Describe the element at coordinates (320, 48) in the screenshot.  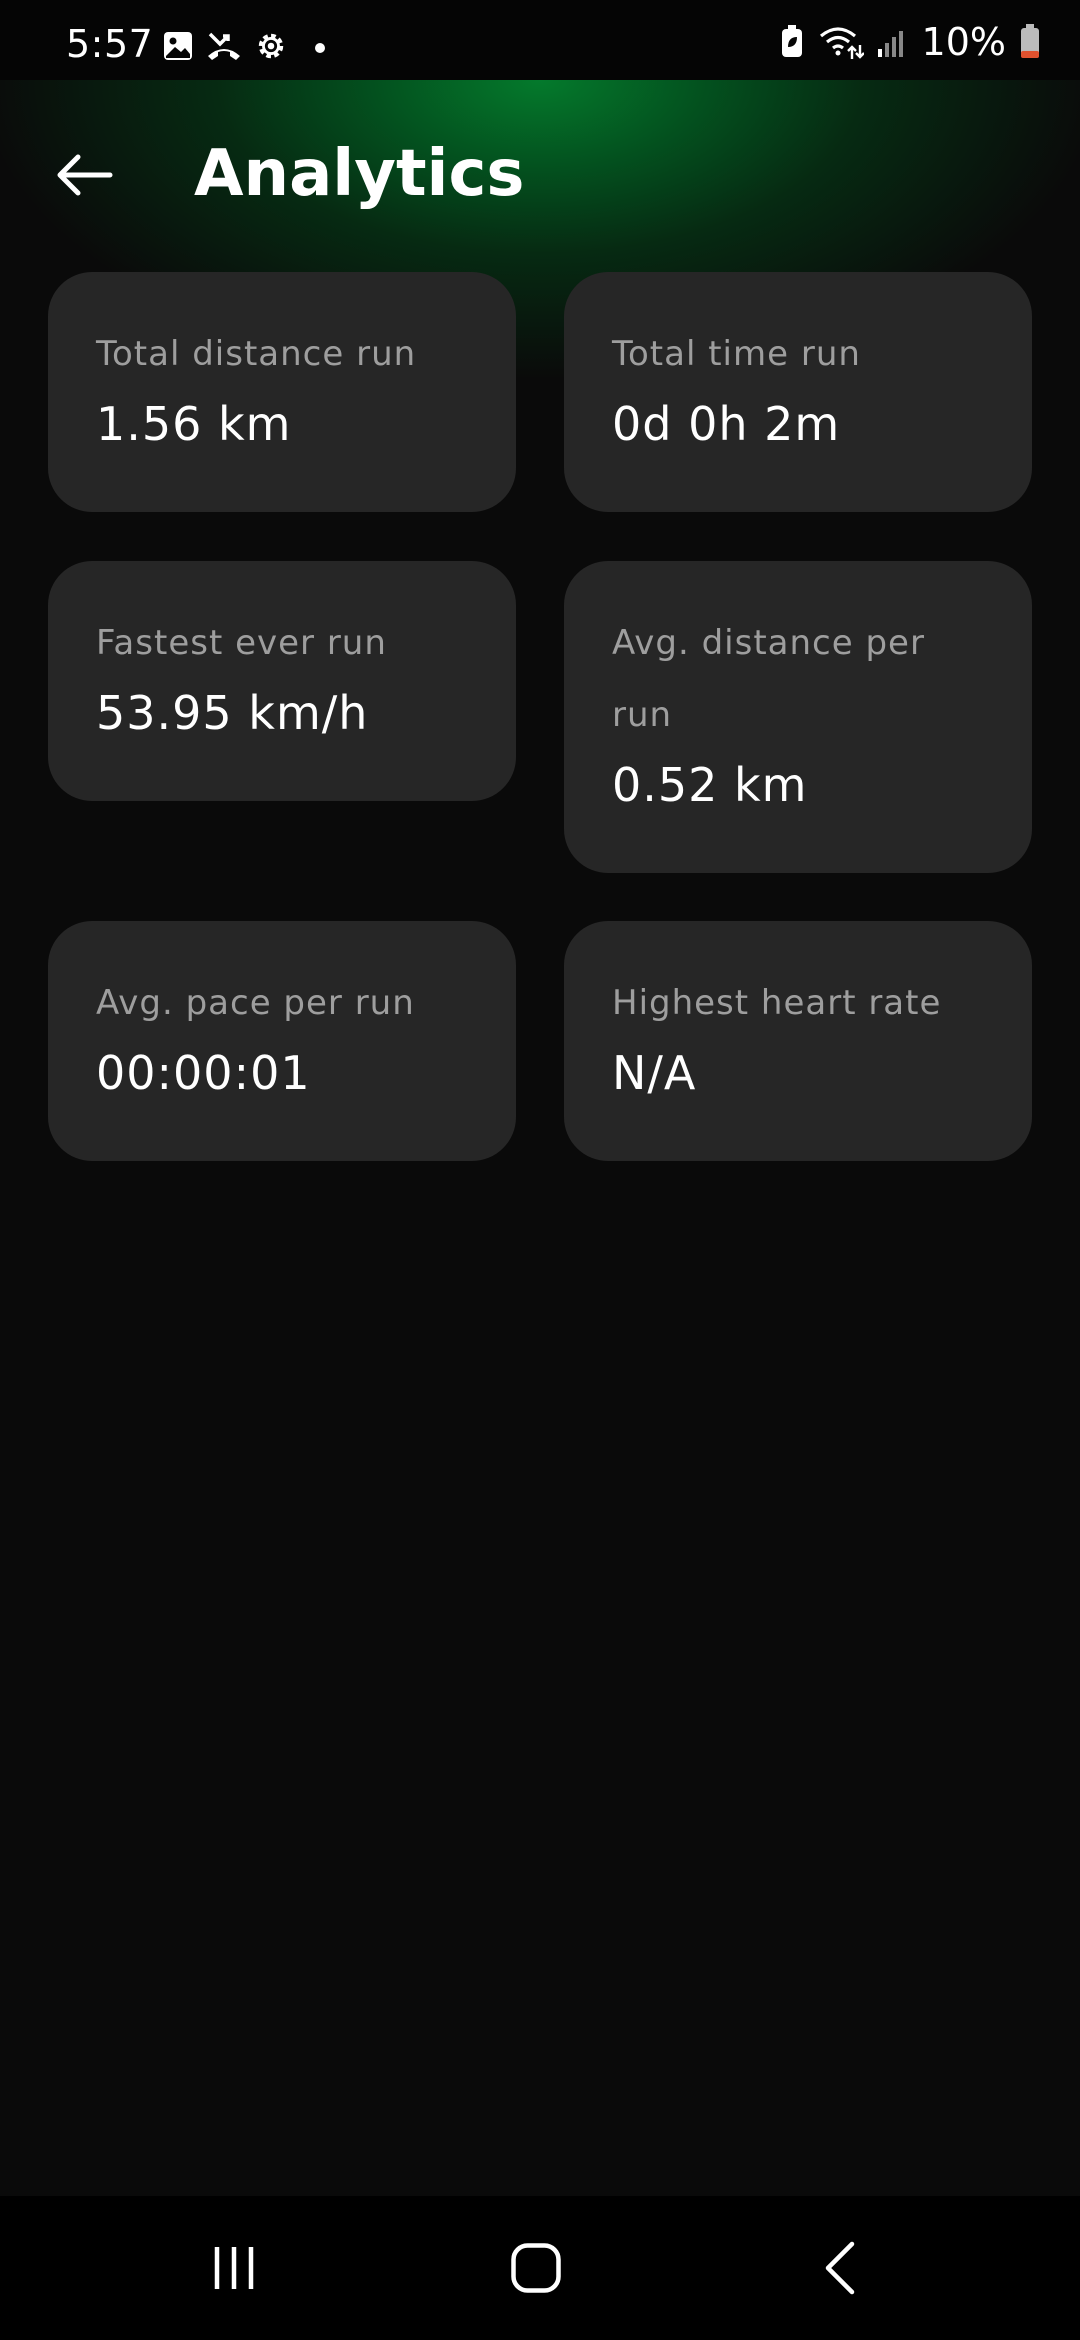
I see `notification-dot-icon` at that location.